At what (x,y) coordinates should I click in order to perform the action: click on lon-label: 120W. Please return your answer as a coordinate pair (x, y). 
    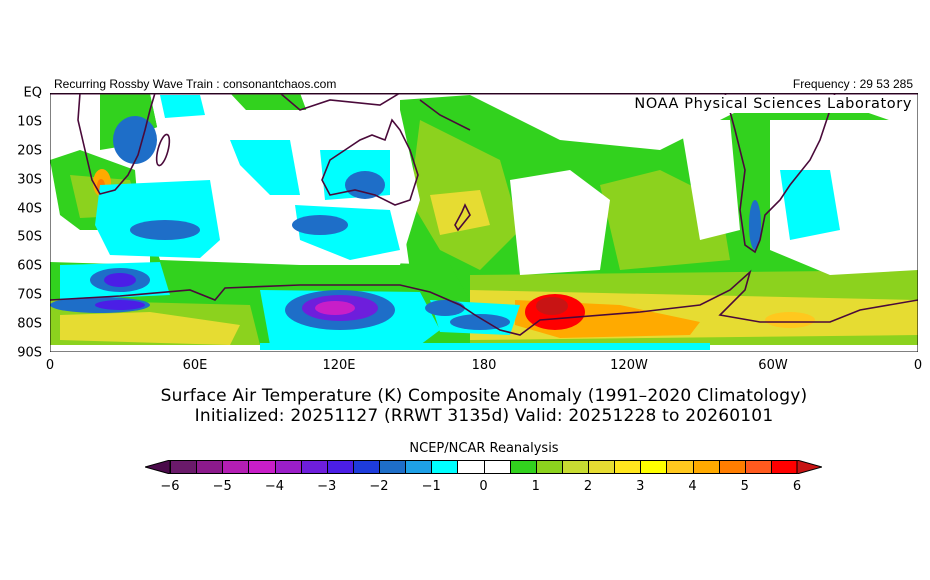
    Looking at the image, I should click on (629, 365).